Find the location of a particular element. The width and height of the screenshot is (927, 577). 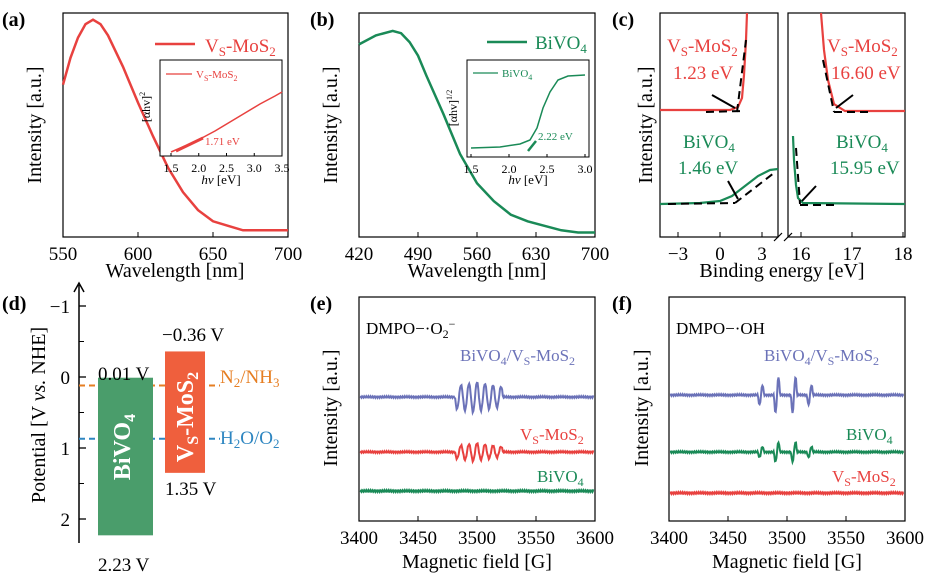

panel-b-x-tick-label: 560 is located at coordinates (477, 254).